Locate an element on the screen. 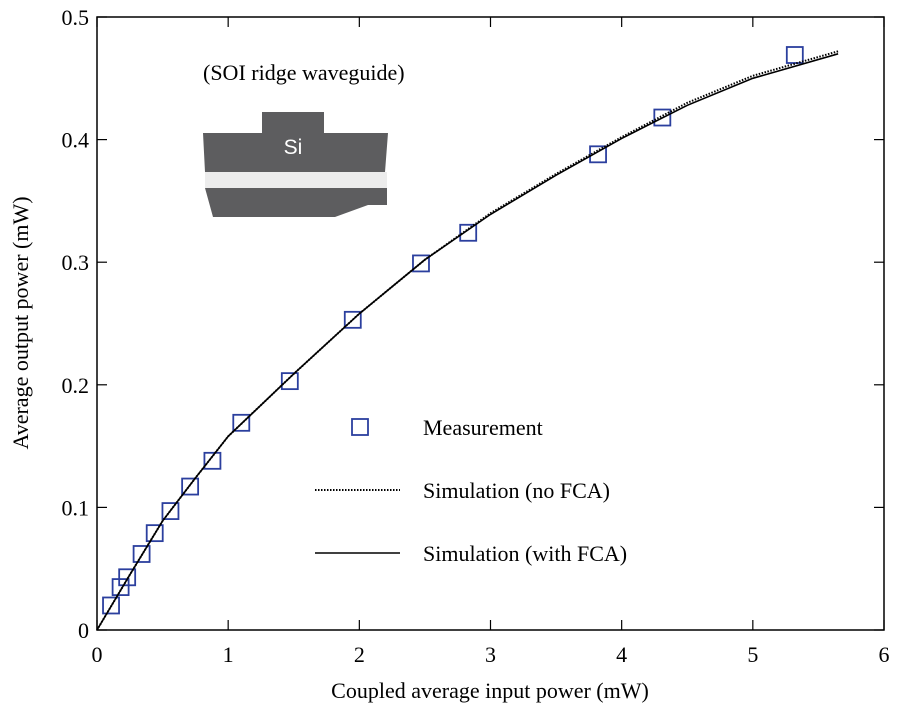  y-tick-label: 0.2 is located at coordinates (76, 385).